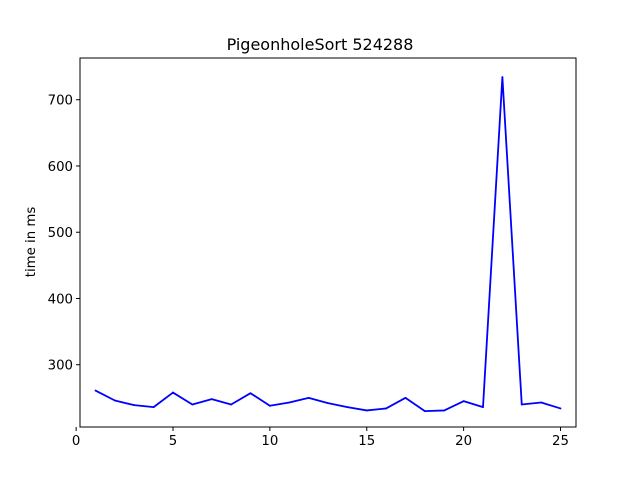 The image size is (640, 480). Describe the element at coordinates (60, 167) in the screenshot. I see `y-tick-label: 600` at that location.